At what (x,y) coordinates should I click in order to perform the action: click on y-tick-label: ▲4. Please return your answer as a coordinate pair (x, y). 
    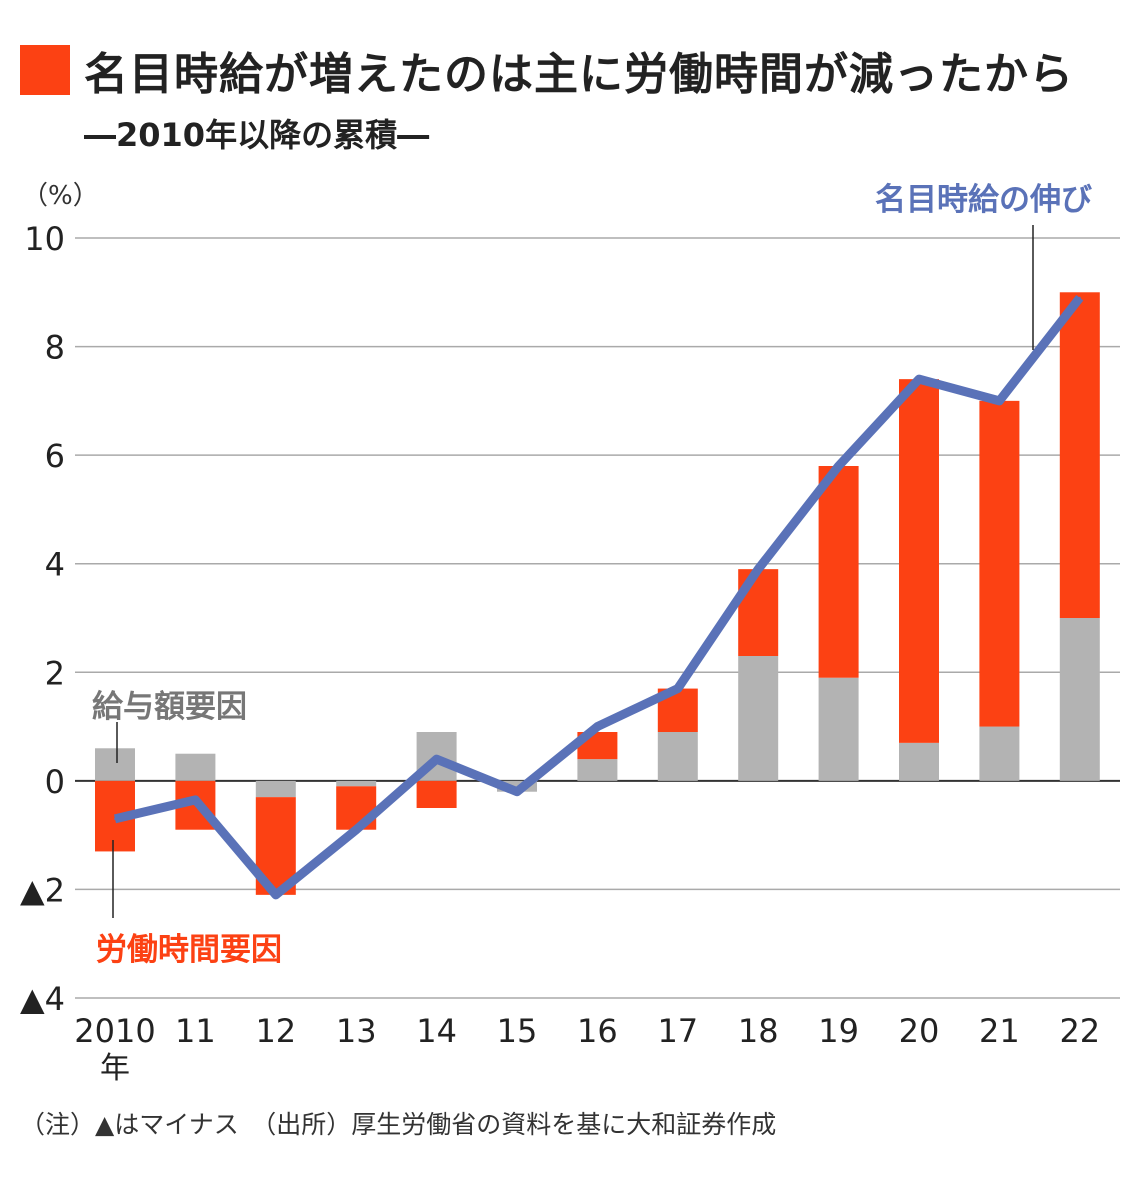
    Looking at the image, I should click on (42, 999).